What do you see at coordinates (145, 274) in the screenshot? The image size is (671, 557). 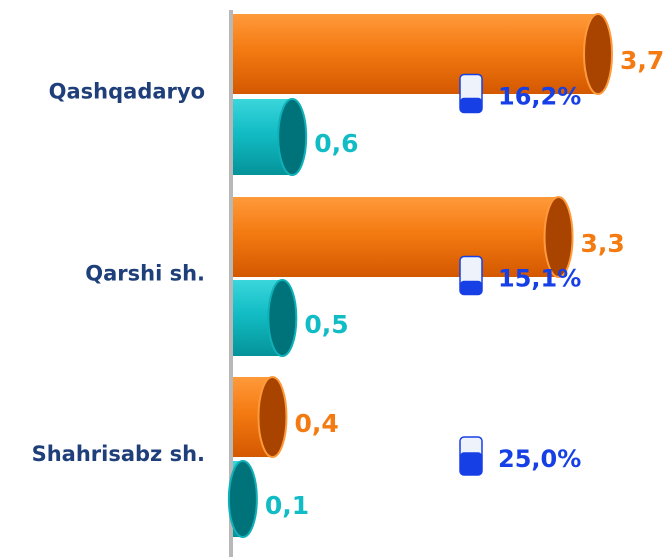 I see `category-label: Qarshi sh.` at bounding box center [145, 274].